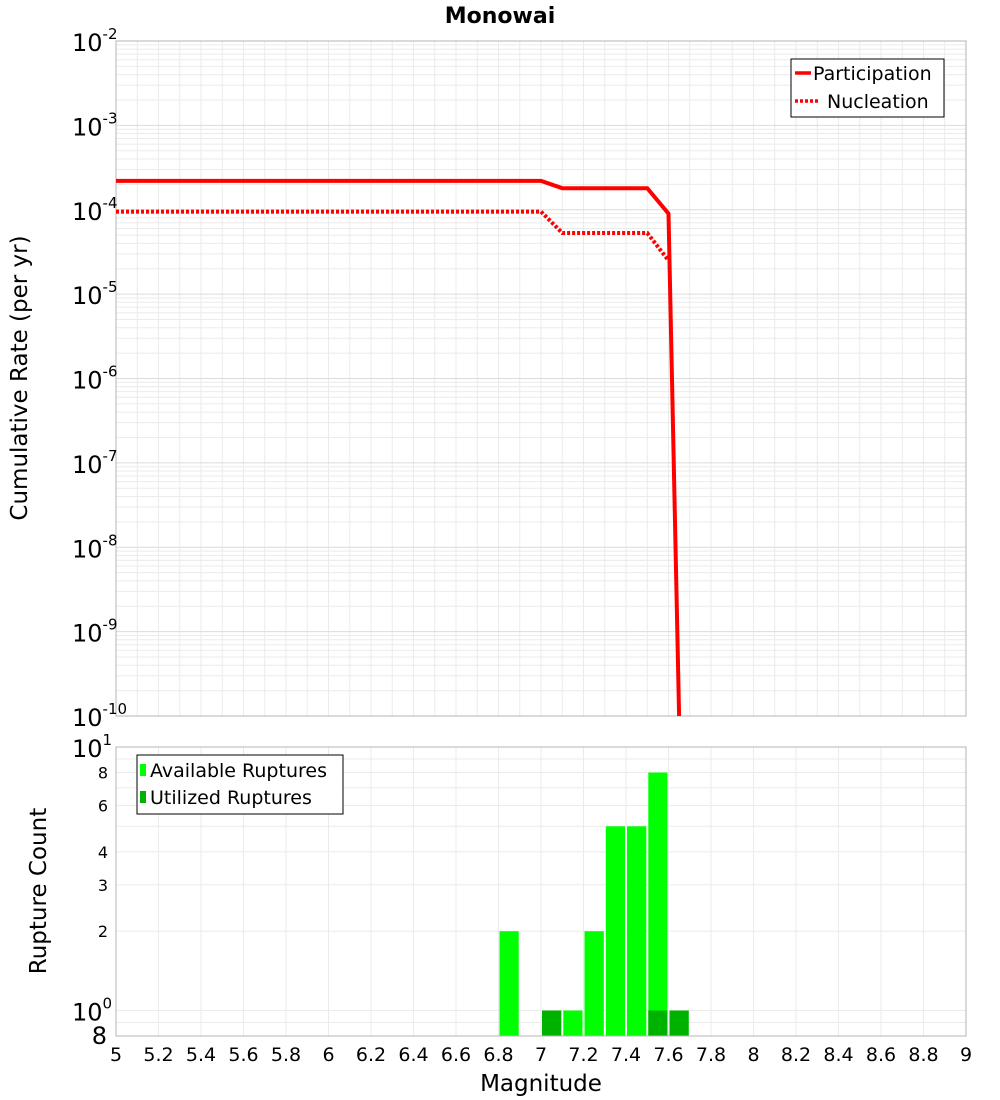 The height and width of the screenshot is (1100, 1000). What do you see at coordinates (838, 1055) in the screenshot?
I see `x-tick-label: 8.4` at bounding box center [838, 1055].